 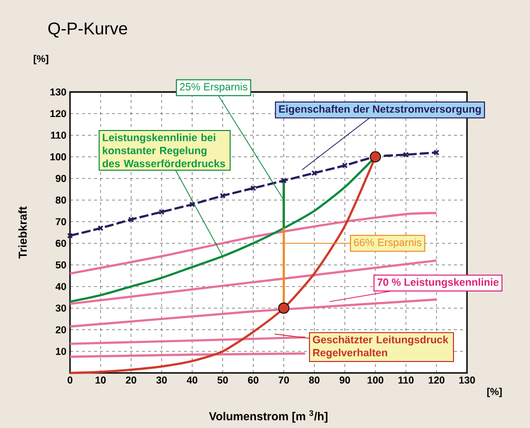 I want to click on y-tick-label: 10, so click(x=61, y=351).